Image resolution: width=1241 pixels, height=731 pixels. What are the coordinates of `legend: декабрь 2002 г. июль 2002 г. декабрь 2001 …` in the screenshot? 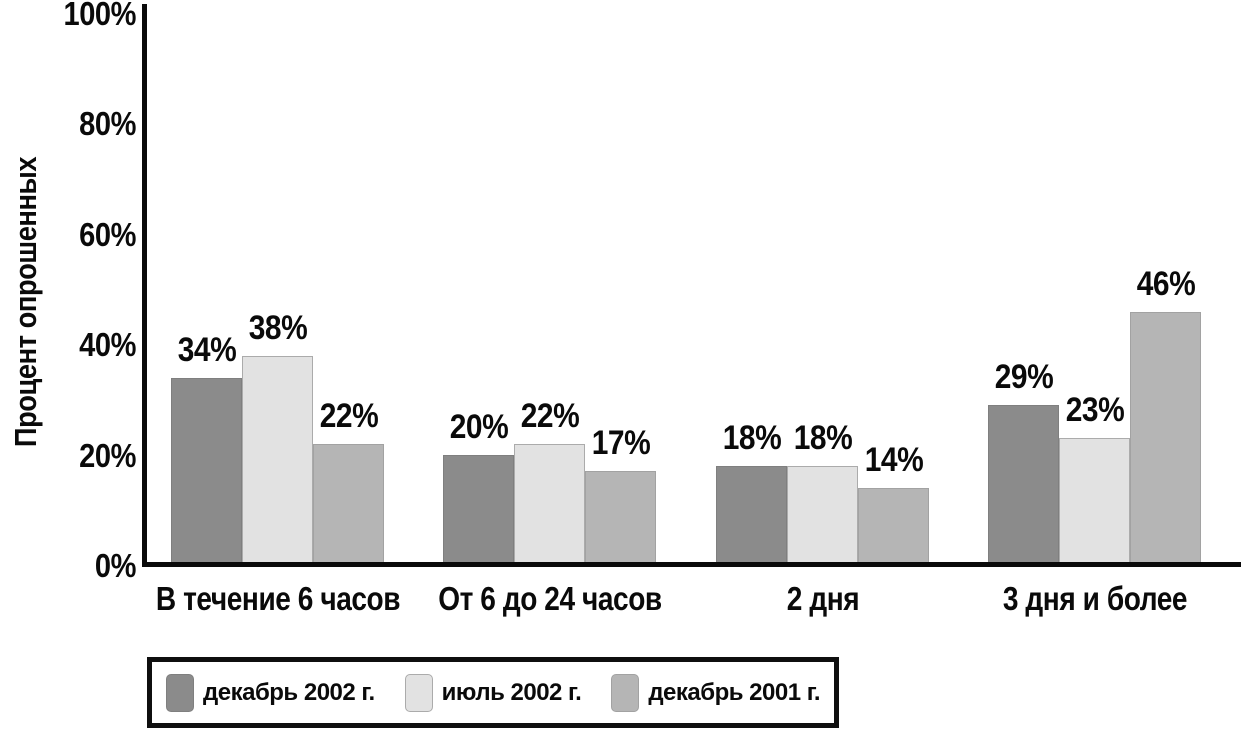 It's located at (493, 692).